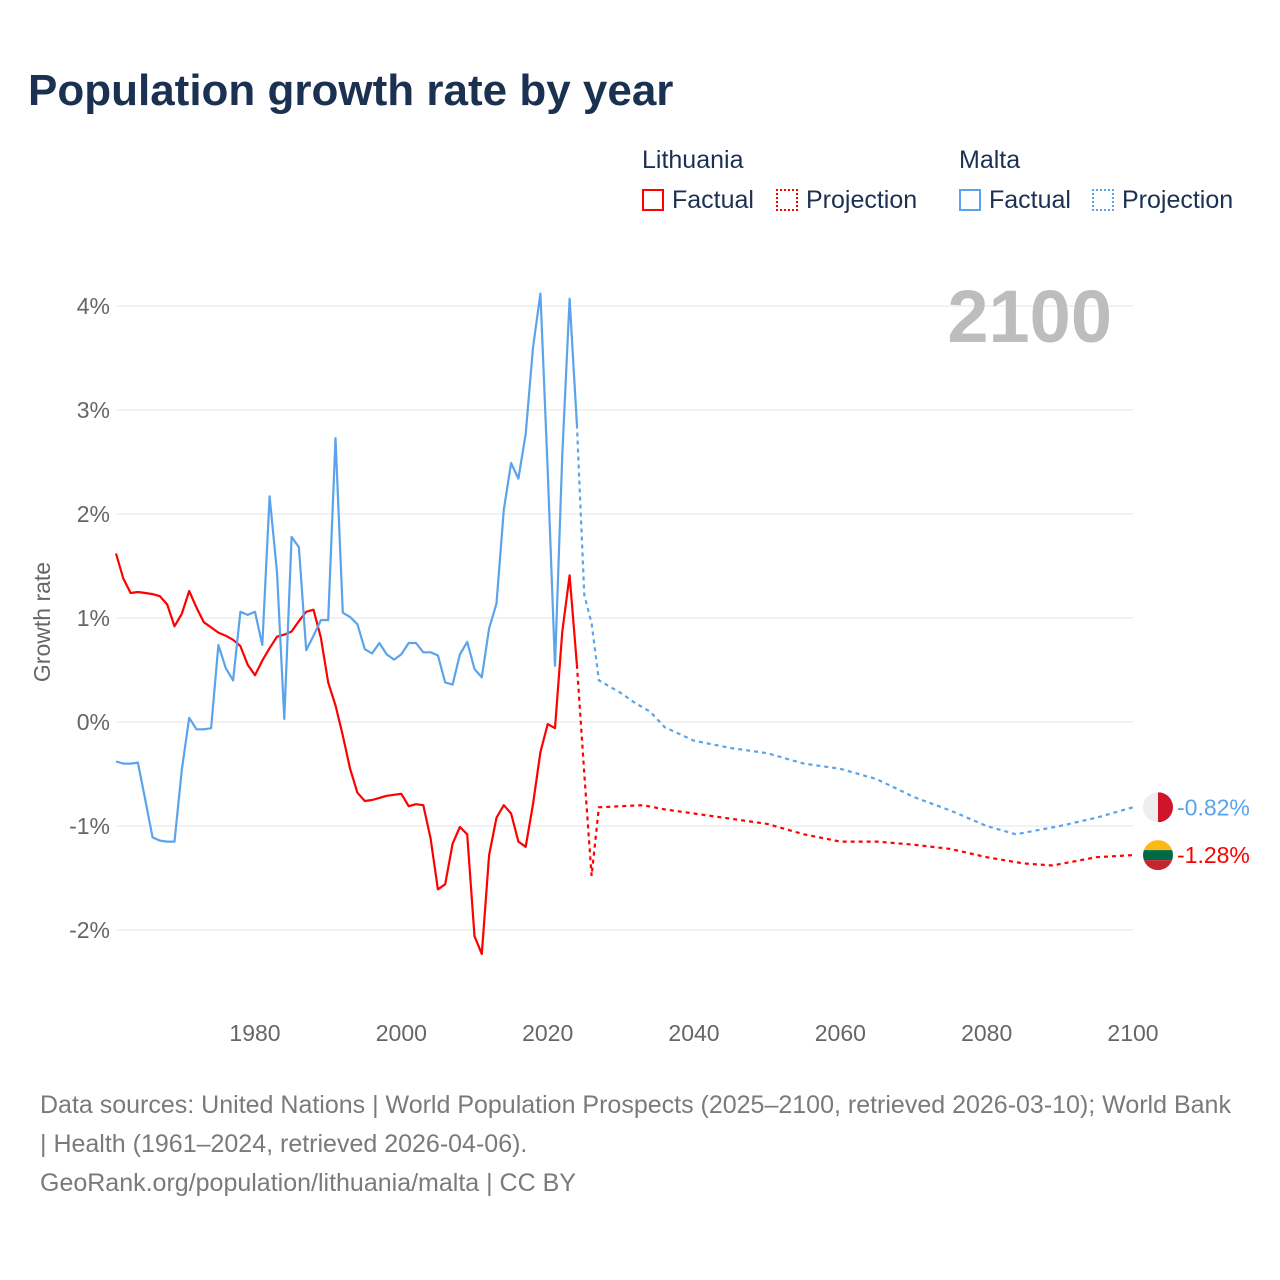 The width and height of the screenshot is (1280, 1280). I want to click on lithuania-factual-line, so click(346, 754).